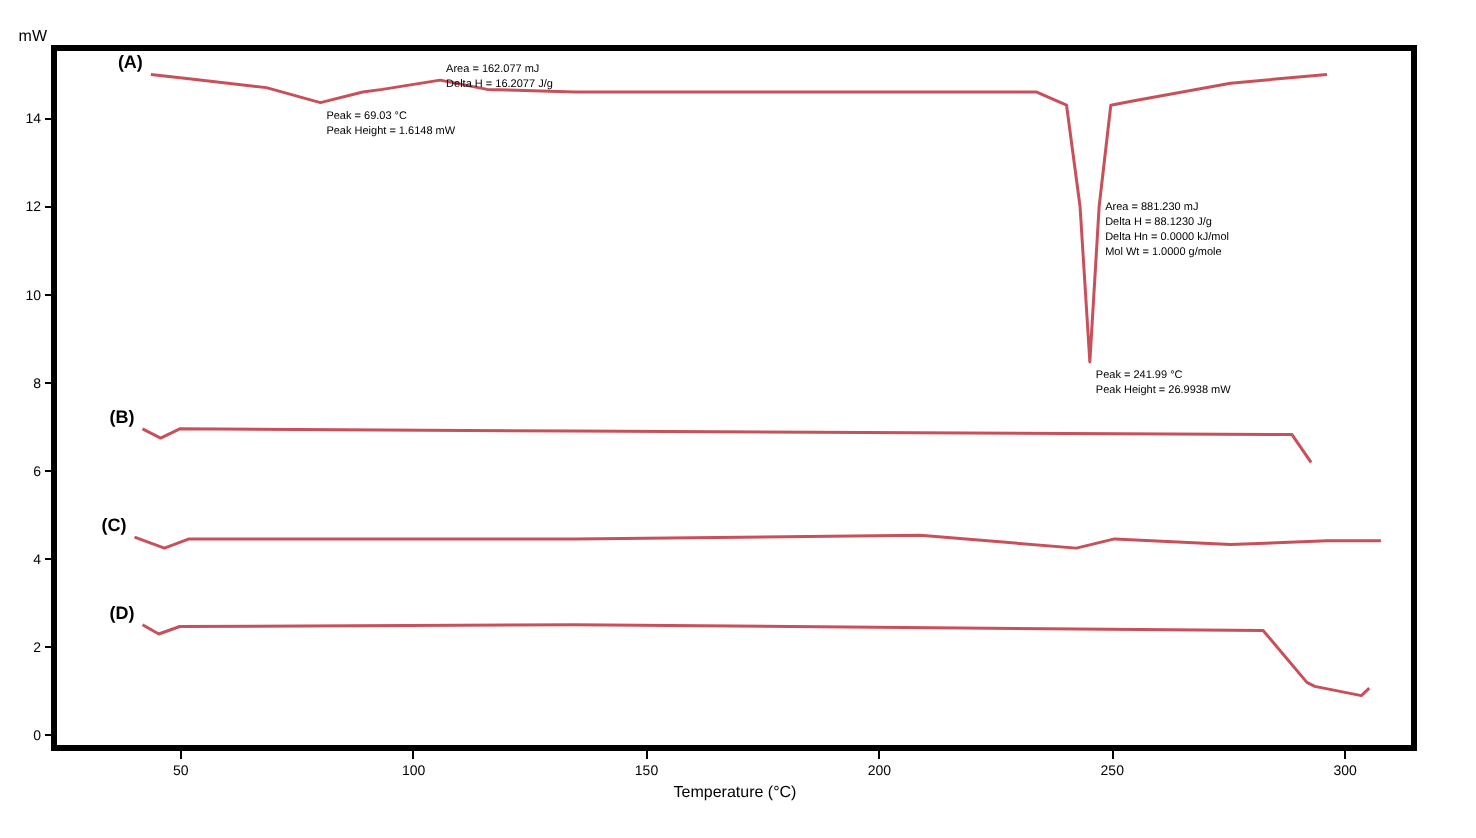 The image size is (1476, 838). Describe the element at coordinates (130, 62) in the screenshot. I see `annotation: (A)` at that location.